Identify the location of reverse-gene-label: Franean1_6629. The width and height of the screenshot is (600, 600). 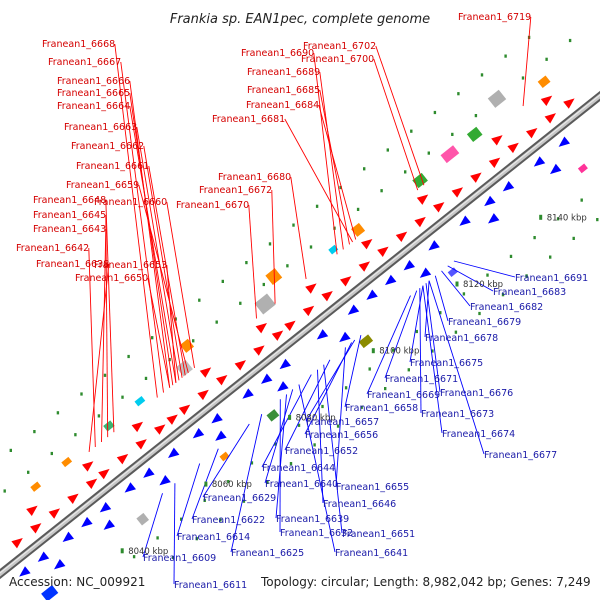
(239, 498).